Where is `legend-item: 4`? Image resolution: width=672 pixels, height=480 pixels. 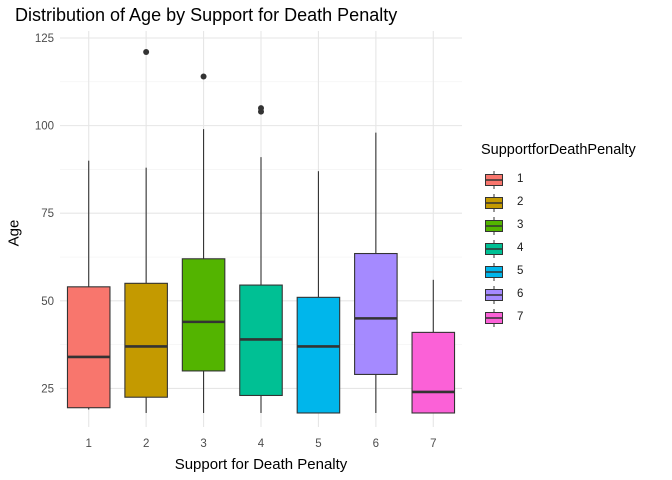
legend-item: 4 is located at coordinates (558, 250).